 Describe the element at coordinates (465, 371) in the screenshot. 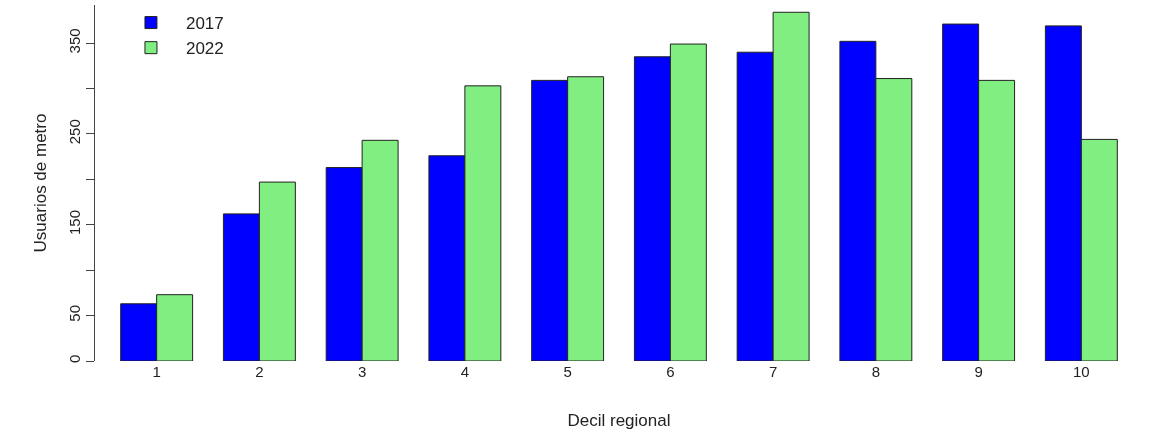

I see `x-tick-label: 4` at that location.